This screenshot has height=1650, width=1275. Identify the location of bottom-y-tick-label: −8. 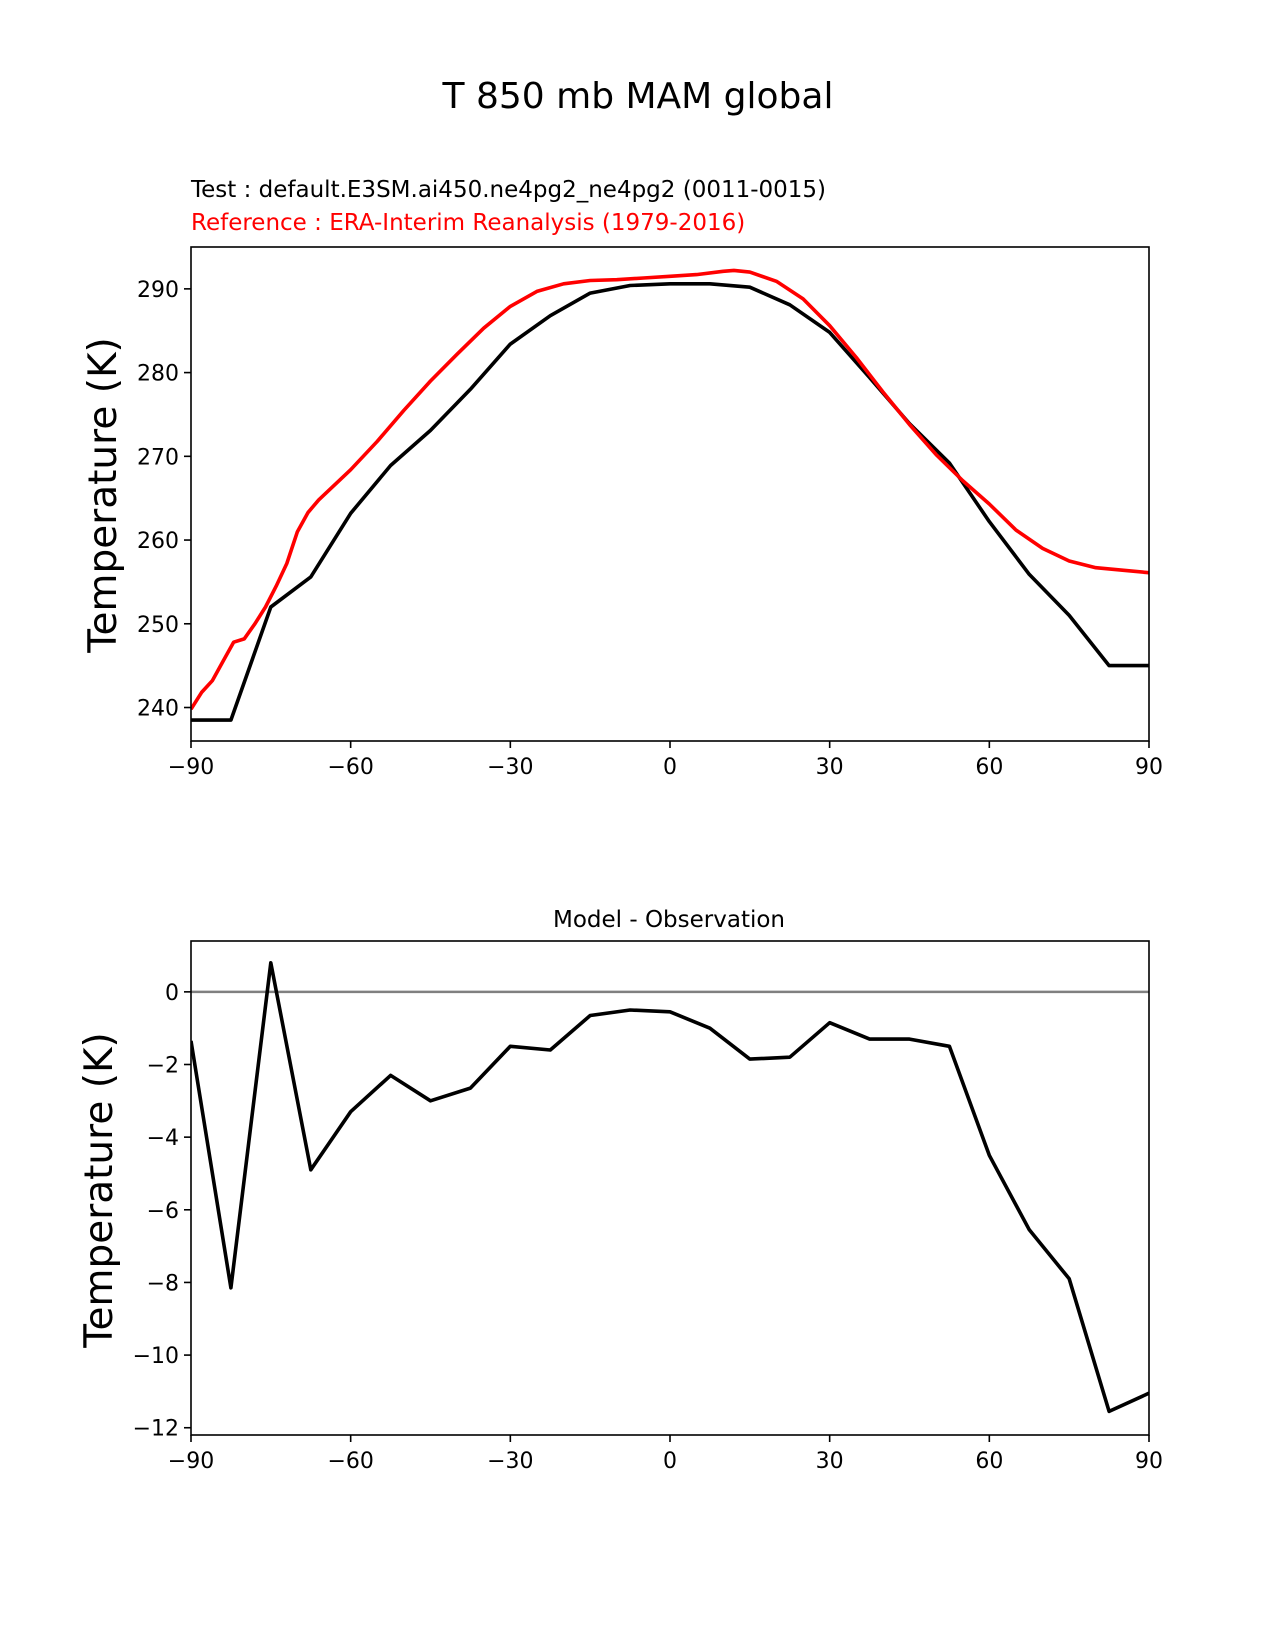
(163, 1283).